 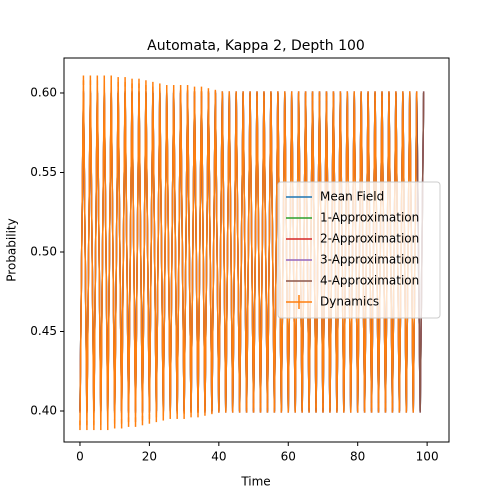 I want to click on x-tick-label: 20, so click(x=149, y=457).